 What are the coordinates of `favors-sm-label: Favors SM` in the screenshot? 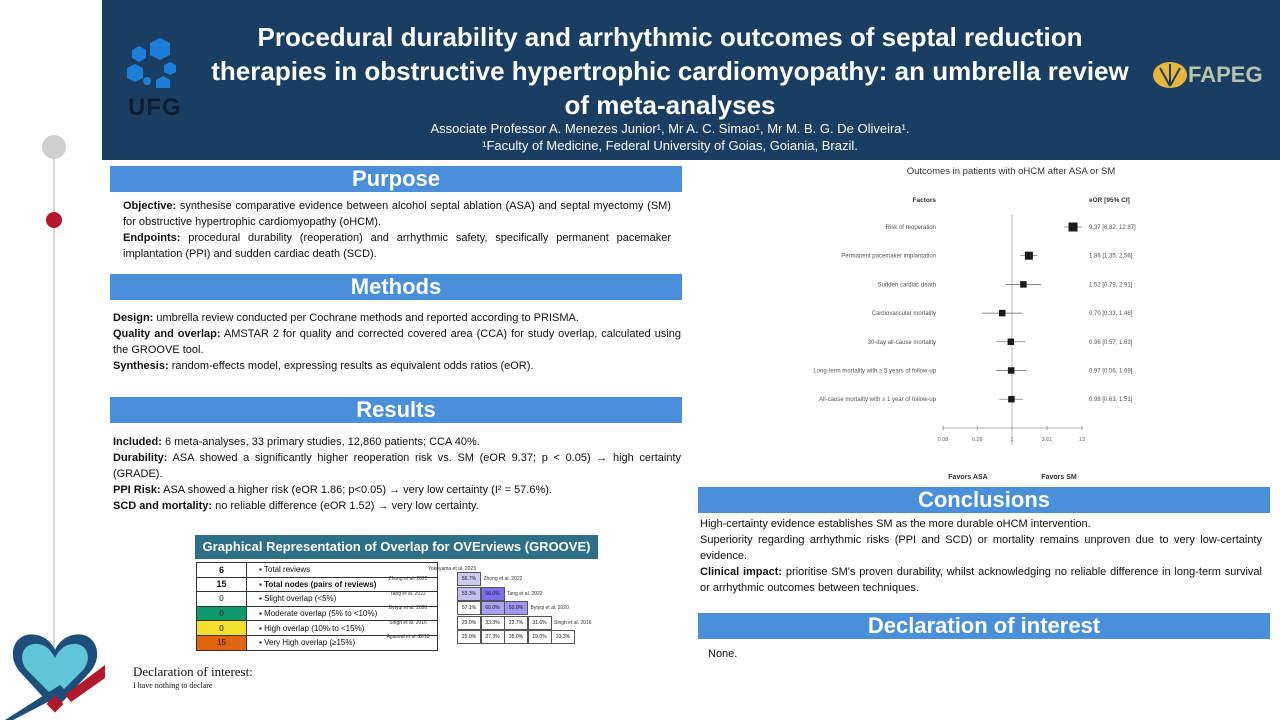 It's located at (1059, 477).